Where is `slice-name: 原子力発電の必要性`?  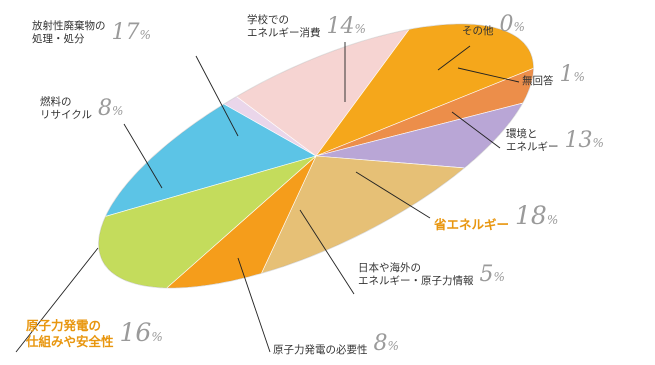 slice-name: 原子力発電の必要性 is located at coordinates (320, 350).